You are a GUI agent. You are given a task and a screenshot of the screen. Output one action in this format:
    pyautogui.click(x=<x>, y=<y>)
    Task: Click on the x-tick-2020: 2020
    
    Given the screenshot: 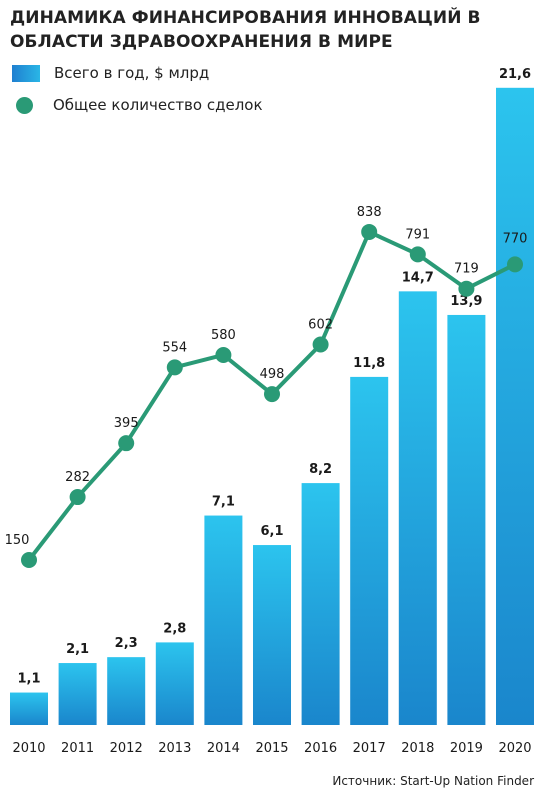 What is the action you would take?
    pyautogui.click(x=514, y=748)
    